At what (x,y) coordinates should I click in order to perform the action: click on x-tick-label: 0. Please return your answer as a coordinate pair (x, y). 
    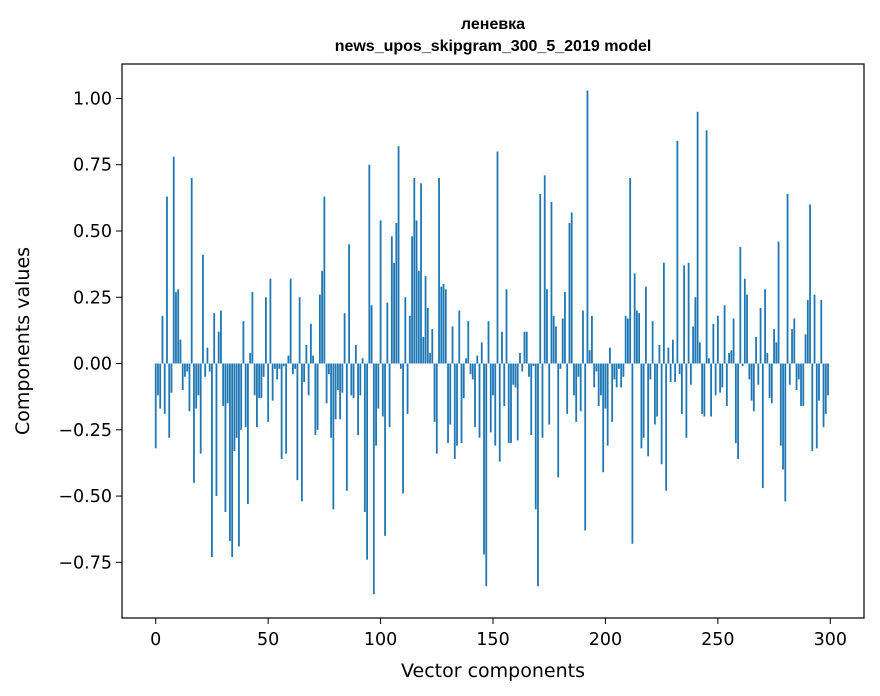
    Looking at the image, I should click on (155, 640).